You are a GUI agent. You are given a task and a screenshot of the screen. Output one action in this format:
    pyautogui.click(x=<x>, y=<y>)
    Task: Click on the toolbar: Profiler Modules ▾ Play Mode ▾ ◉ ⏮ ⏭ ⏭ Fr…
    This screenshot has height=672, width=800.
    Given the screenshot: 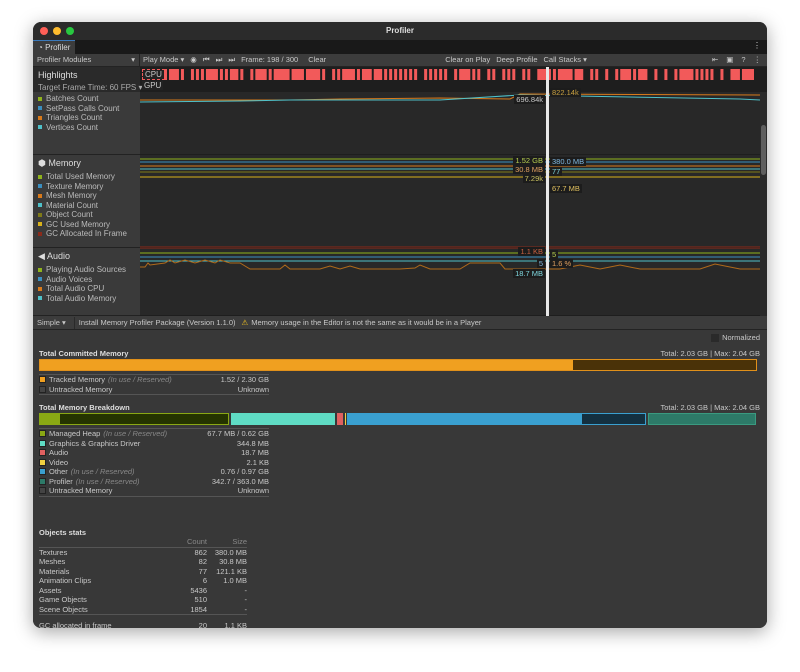 What is the action you would take?
    pyautogui.click(x=400, y=60)
    